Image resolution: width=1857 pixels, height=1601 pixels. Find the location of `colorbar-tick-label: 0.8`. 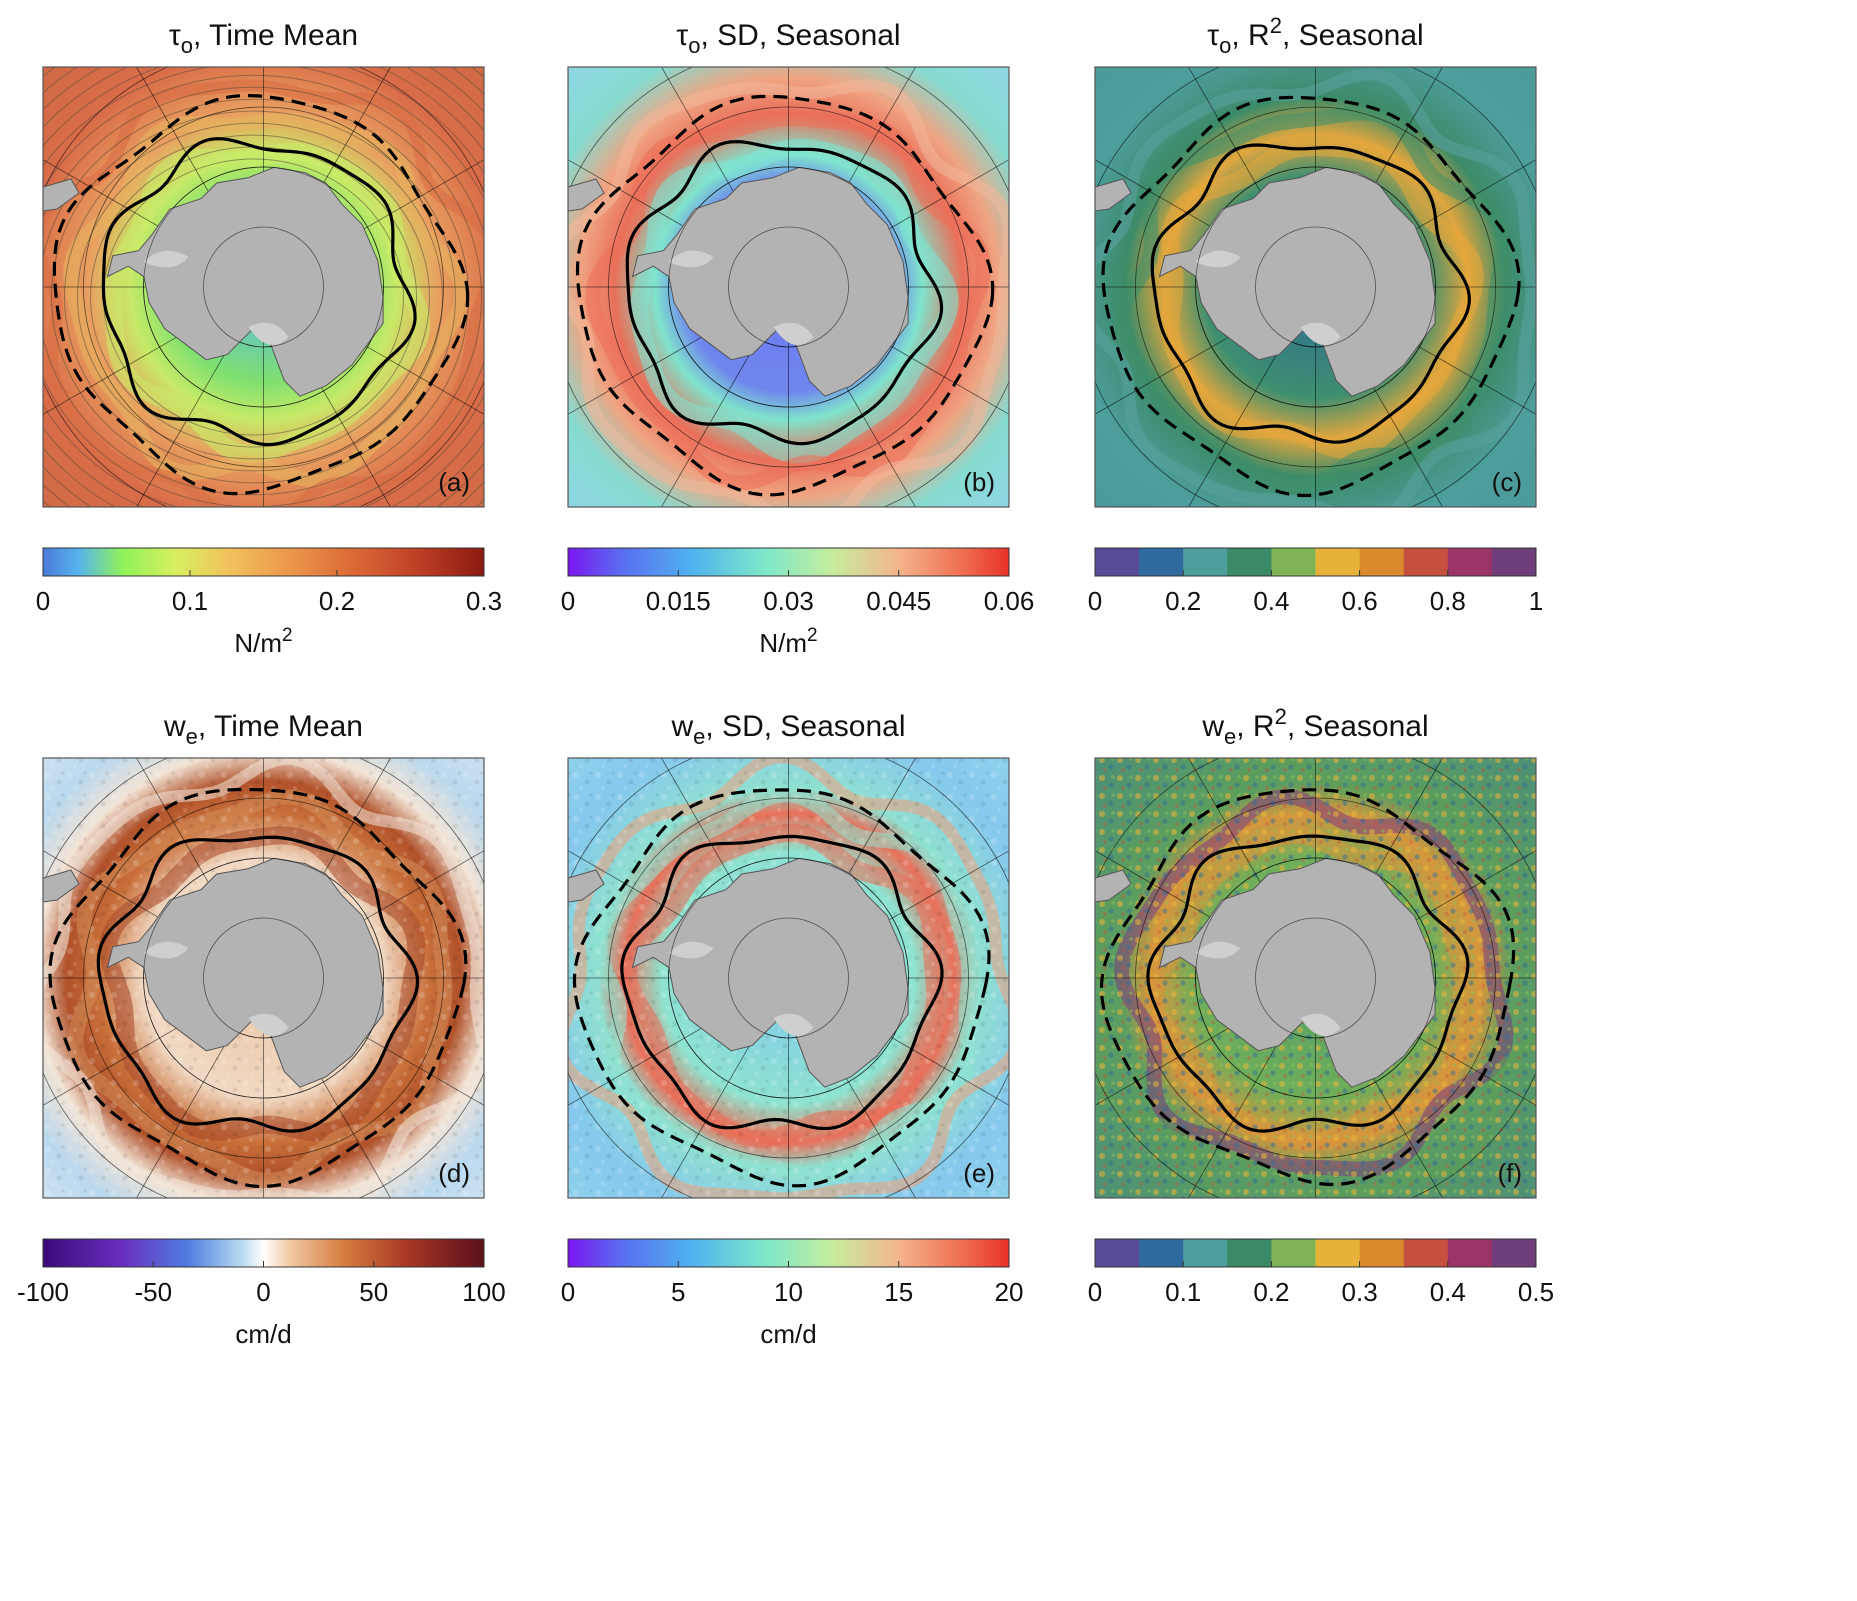

colorbar-tick-label: 0.8 is located at coordinates (1448, 601).